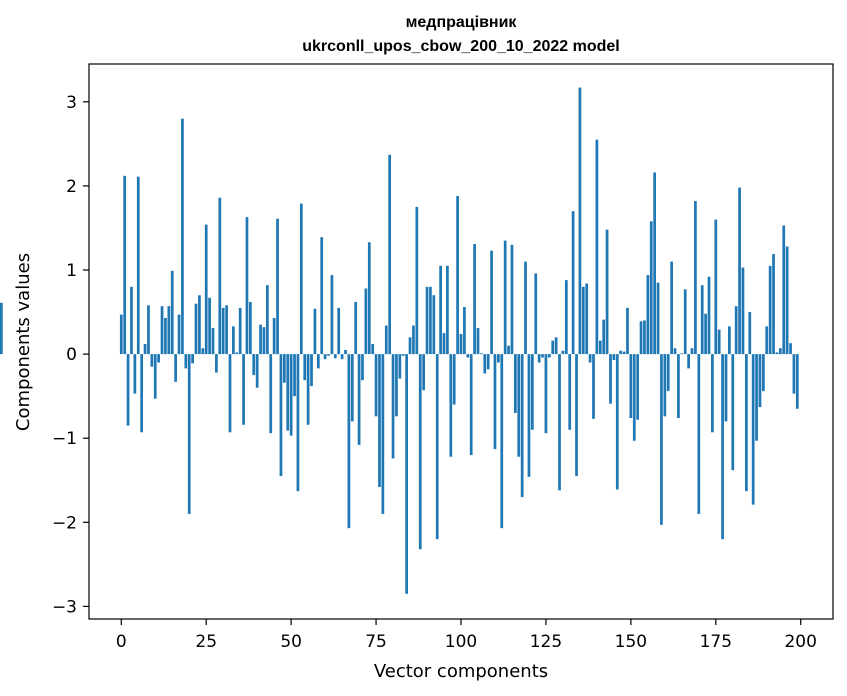  What do you see at coordinates (631, 642) in the screenshot?
I see `x-tick-label: 150` at bounding box center [631, 642].